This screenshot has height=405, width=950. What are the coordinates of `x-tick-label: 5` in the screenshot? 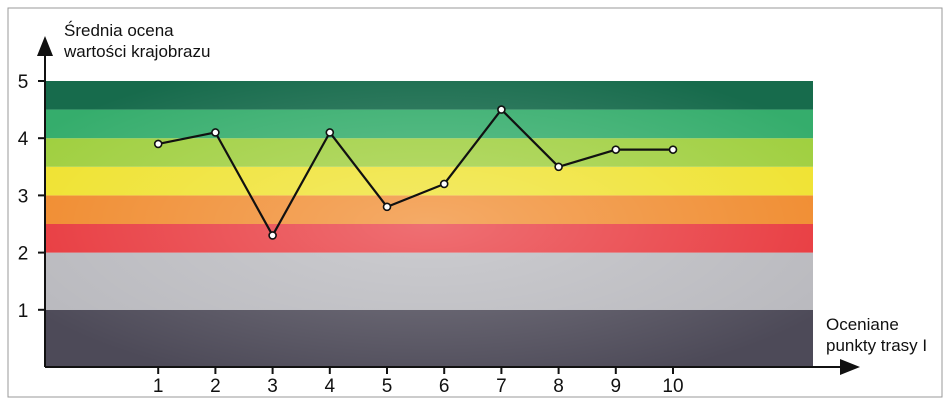 It's located at (387, 386).